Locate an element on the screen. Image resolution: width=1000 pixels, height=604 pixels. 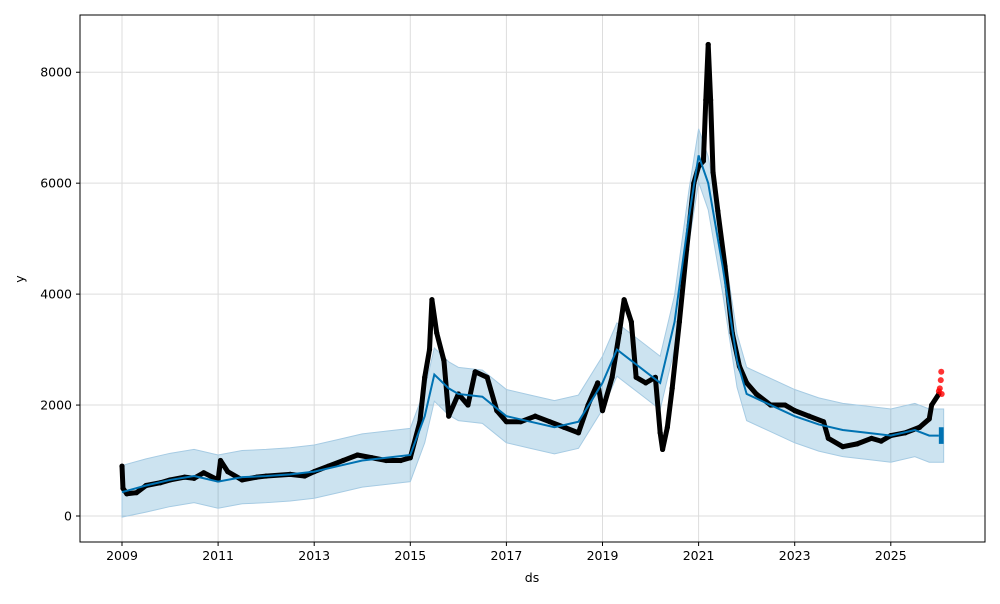
x-tick-label: 2021 is located at coordinates (699, 555).